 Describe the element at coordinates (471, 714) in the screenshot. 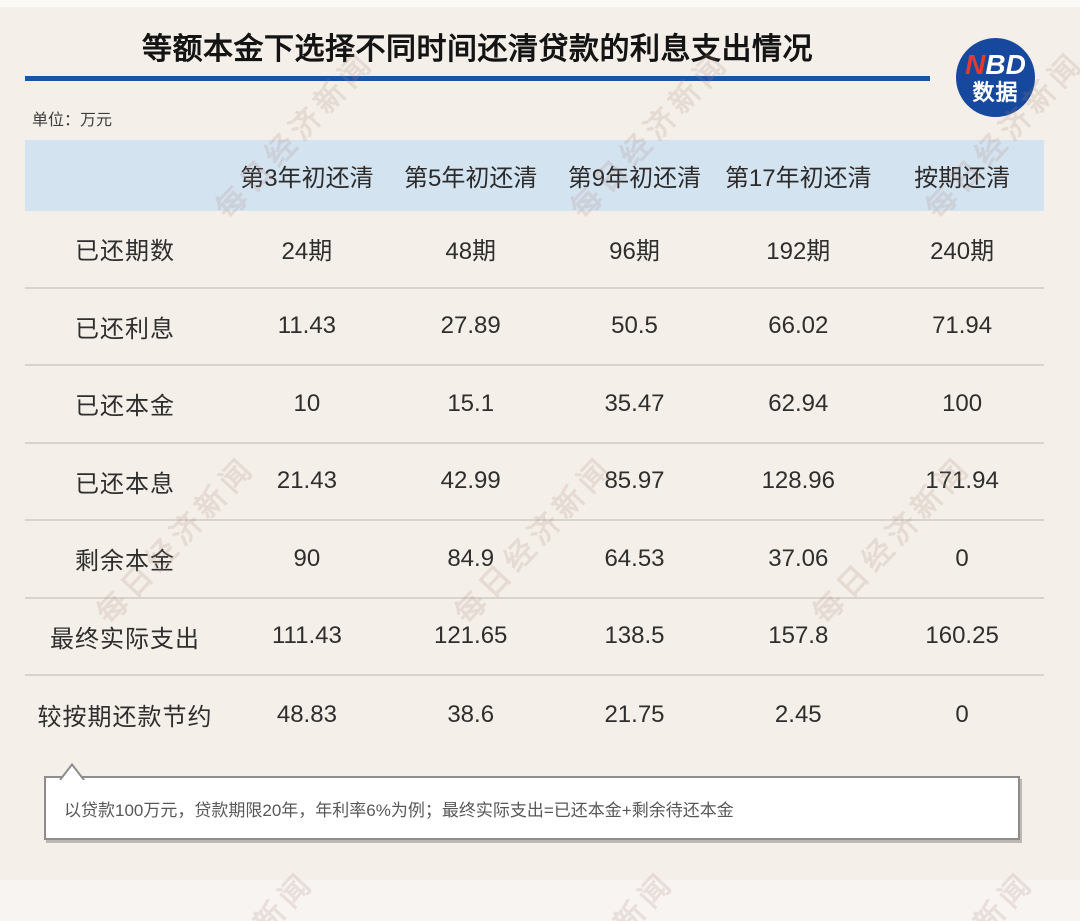

I see `data-cell: 38.6` at that location.